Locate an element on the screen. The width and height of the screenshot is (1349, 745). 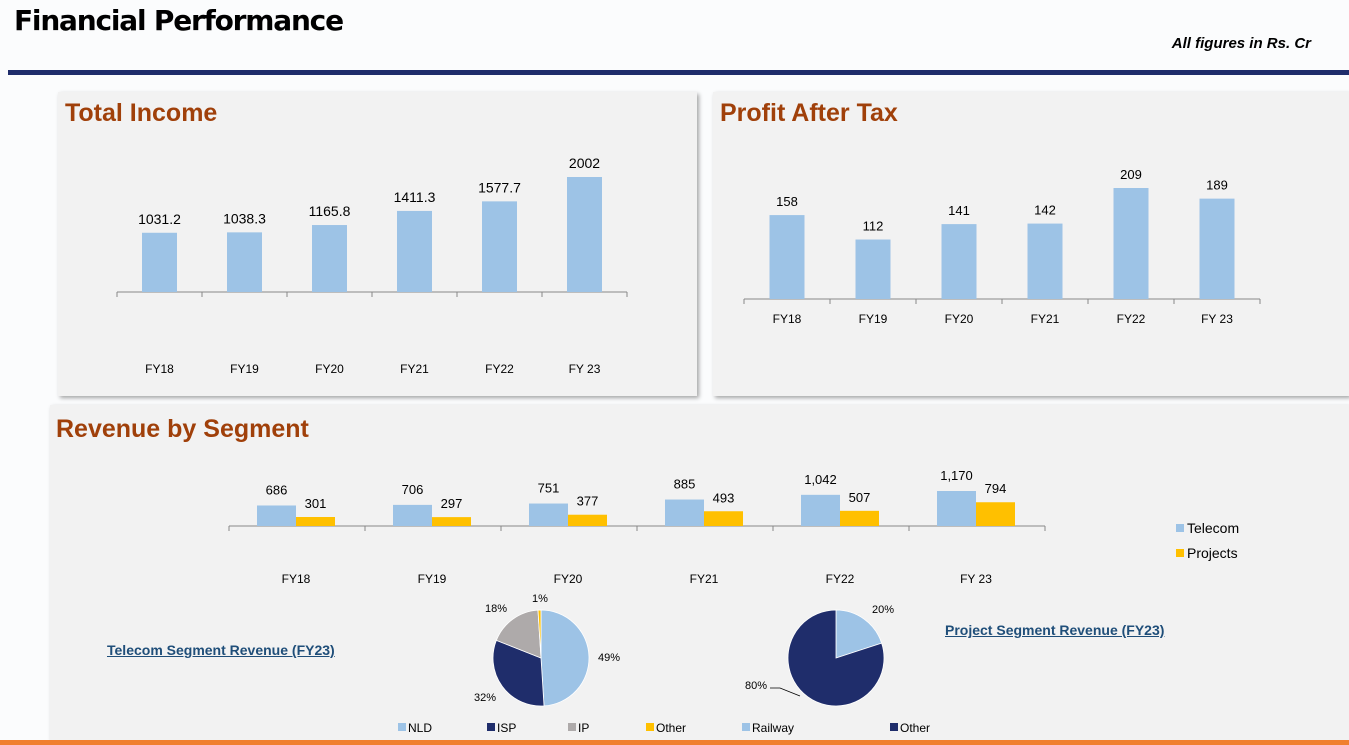
data-label: 751 is located at coordinates (549, 488).